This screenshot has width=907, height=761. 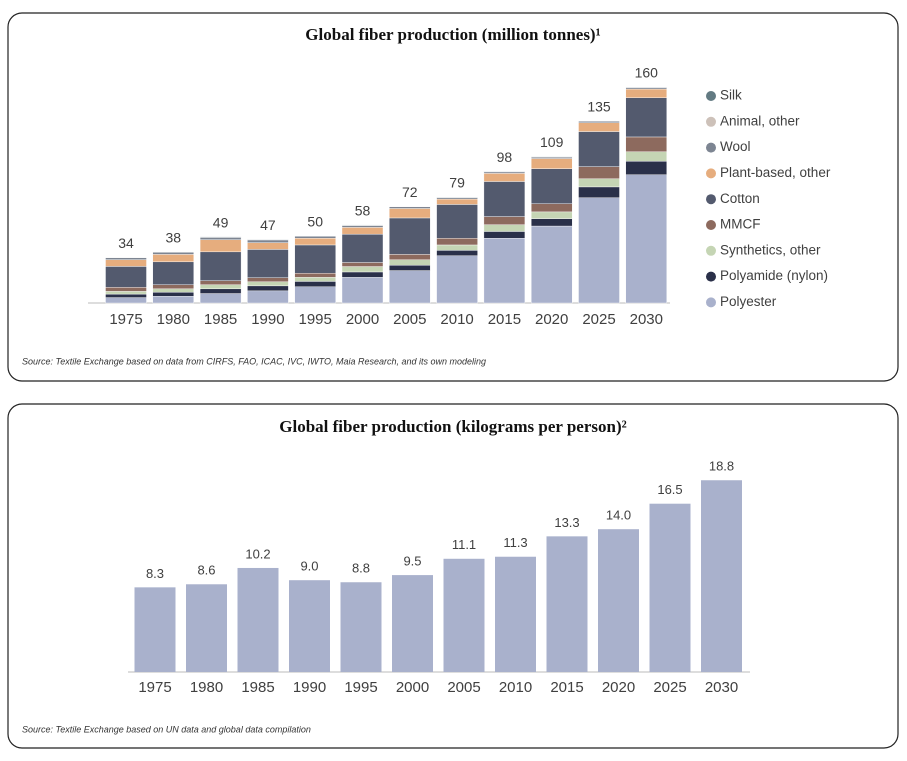 What do you see at coordinates (552, 142) in the screenshot?
I see `total-label: 109` at bounding box center [552, 142].